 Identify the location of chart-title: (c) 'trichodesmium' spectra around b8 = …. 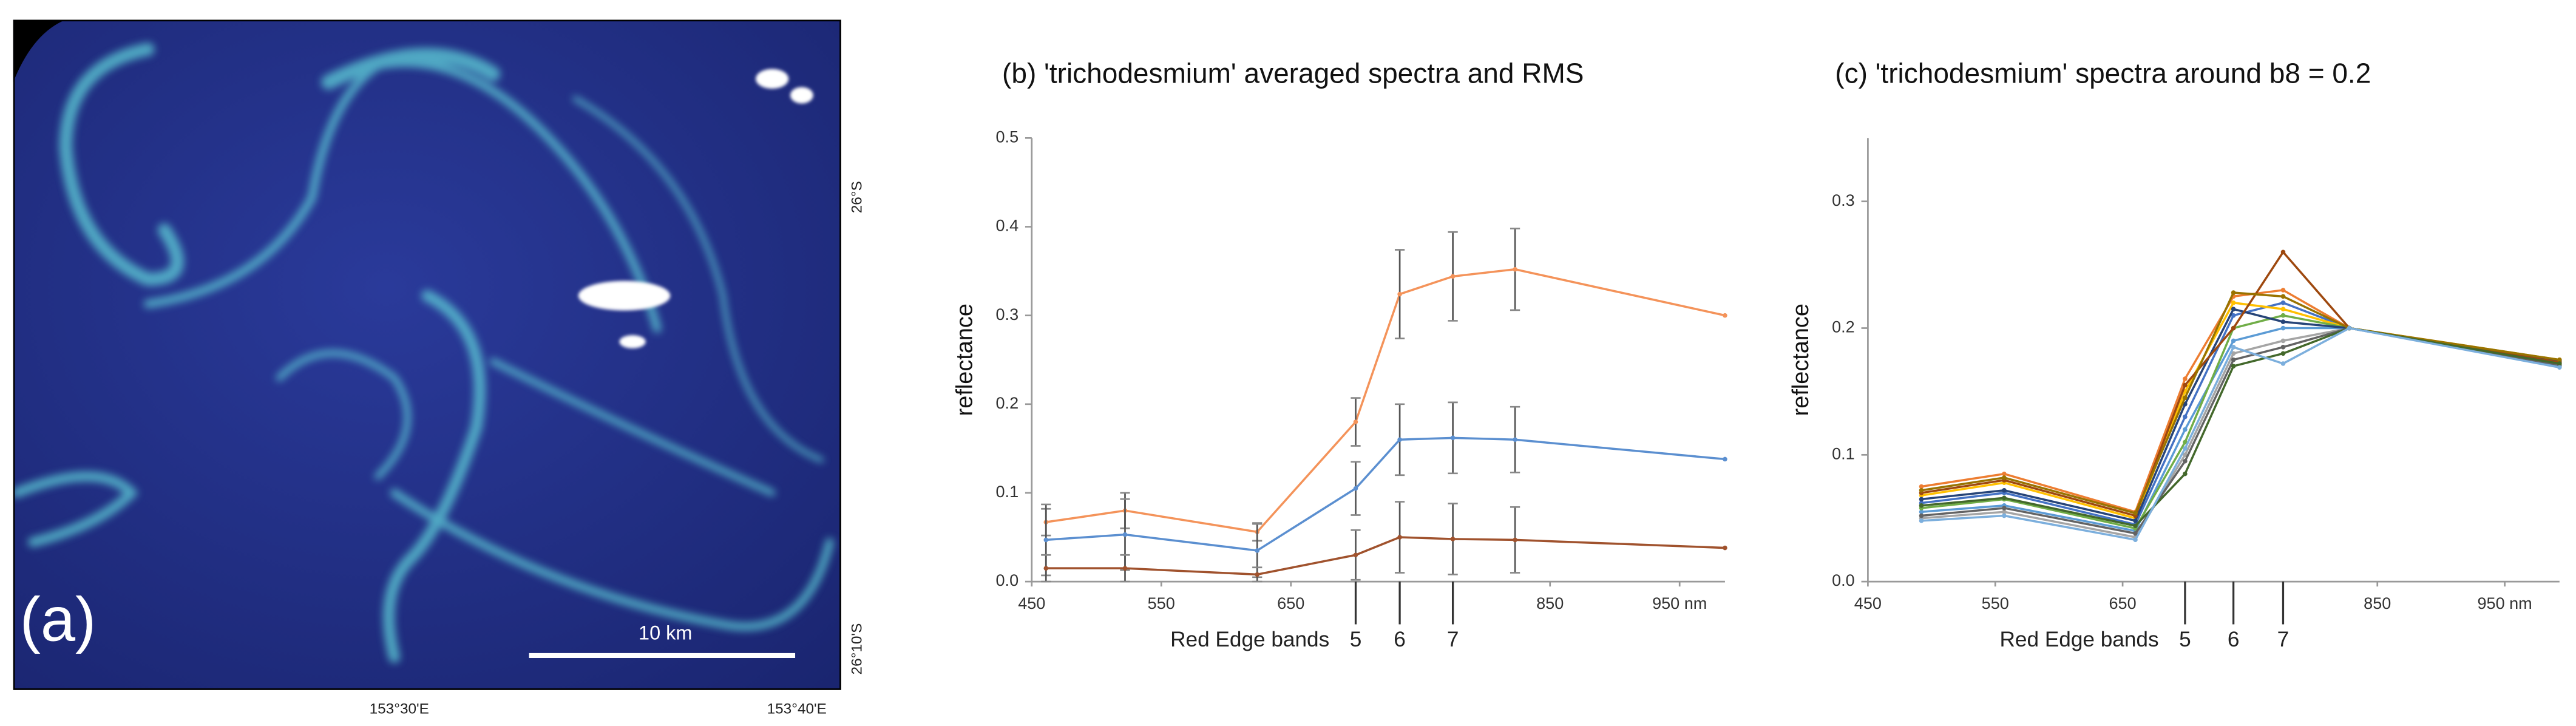
(2103, 73).